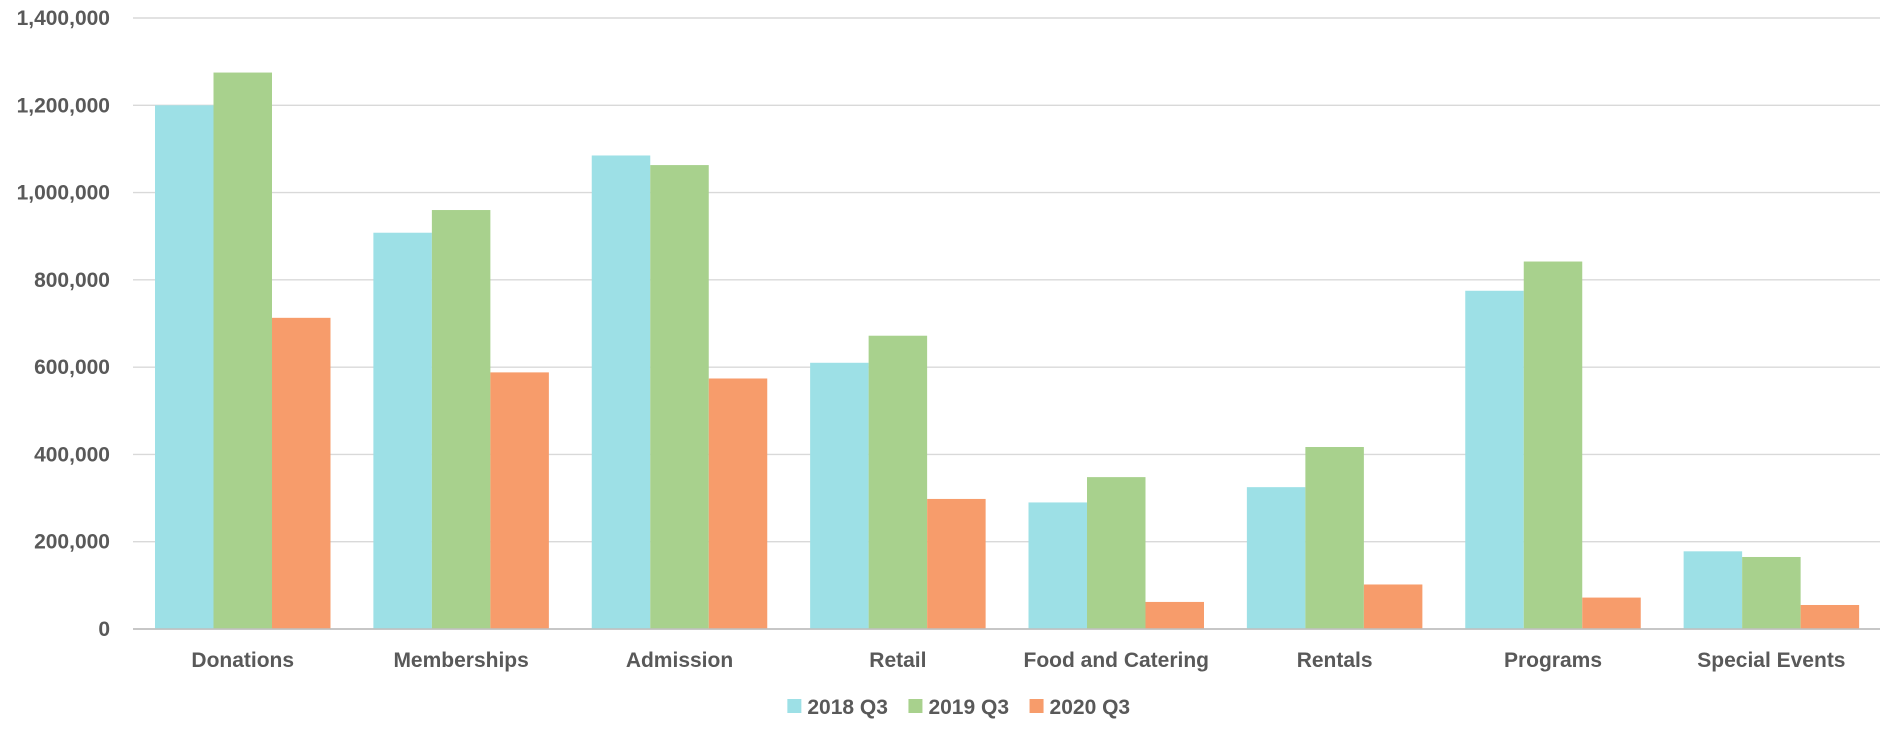 This screenshot has height=730, width=1880. Describe the element at coordinates (794, 706) in the screenshot. I see `legend-swatch-2018-q3` at that location.